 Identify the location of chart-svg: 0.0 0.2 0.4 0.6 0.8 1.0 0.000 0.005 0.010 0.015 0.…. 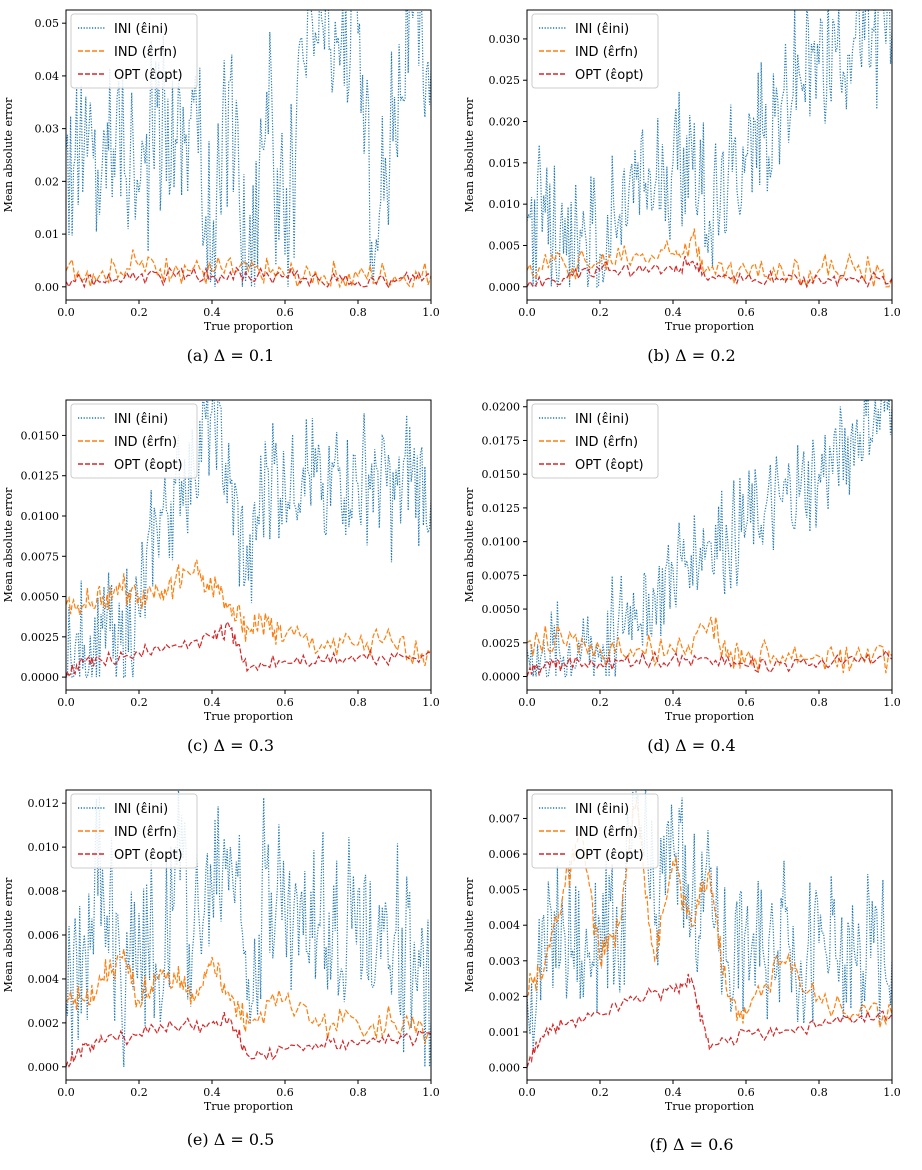
(682, 171).